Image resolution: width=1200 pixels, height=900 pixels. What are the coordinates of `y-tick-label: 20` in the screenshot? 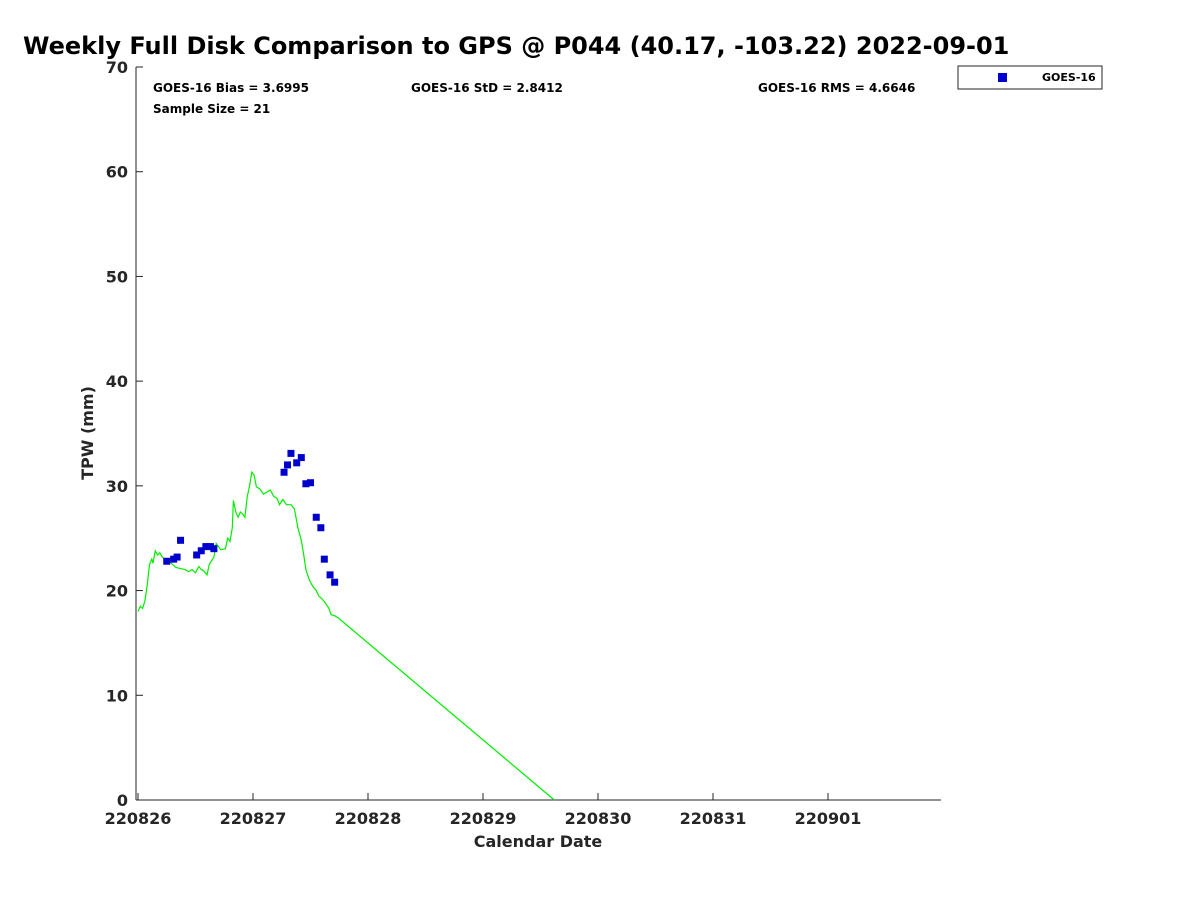 It's located at (117, 591).